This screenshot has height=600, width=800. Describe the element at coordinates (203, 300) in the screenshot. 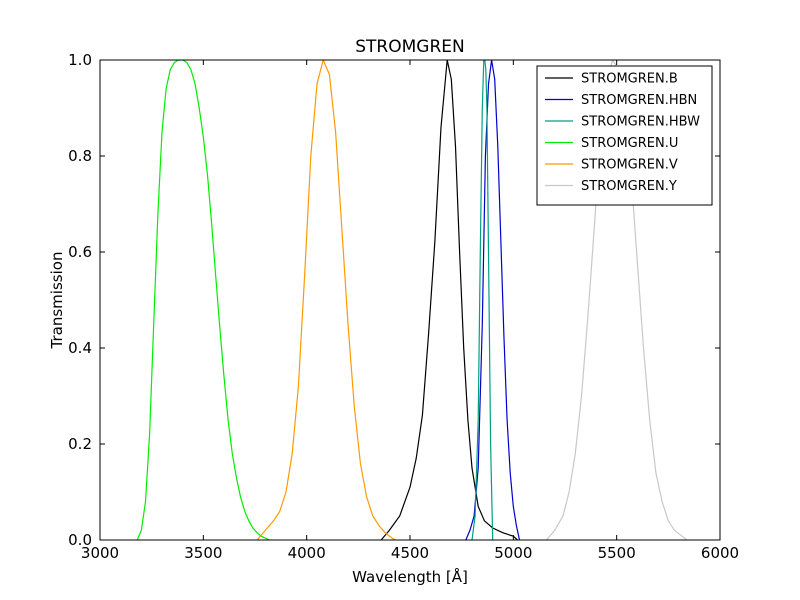

I see `series-line-stromgren-u` at that location.